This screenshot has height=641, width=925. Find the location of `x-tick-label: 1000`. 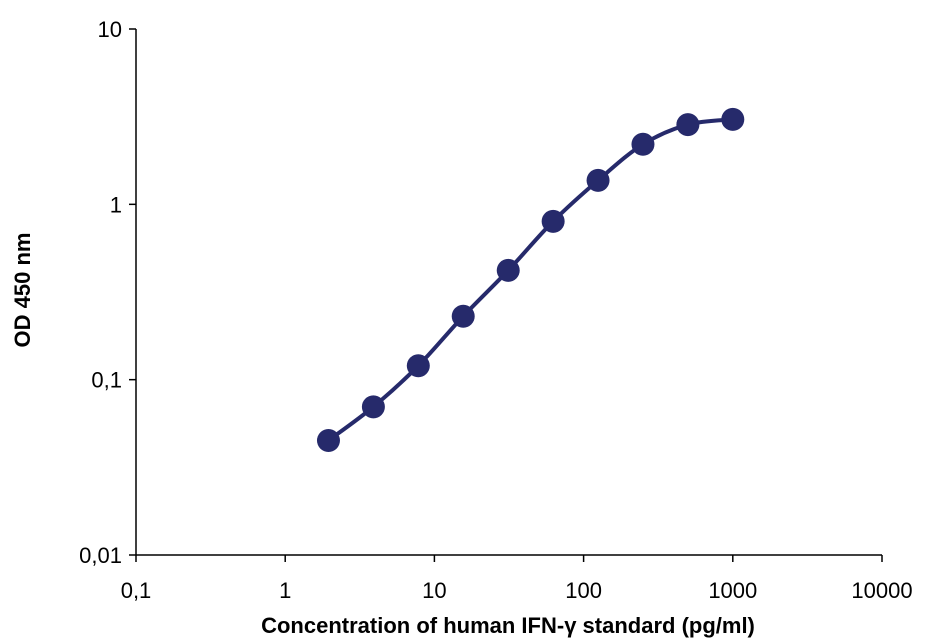

x-tick-label: 1000 is located at coordinates (732, 590).